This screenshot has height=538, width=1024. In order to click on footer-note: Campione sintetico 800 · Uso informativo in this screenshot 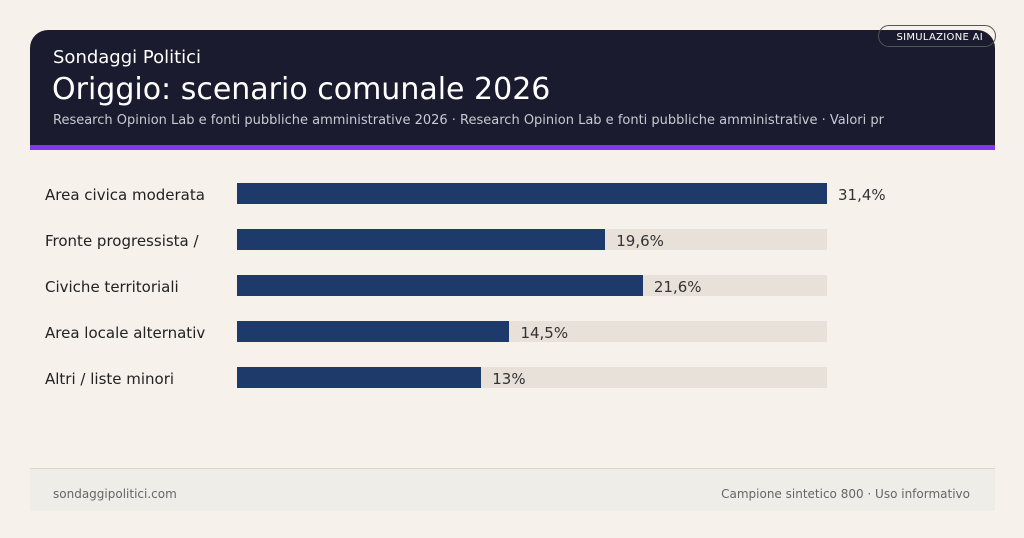, I will do `click(845, 494)`.